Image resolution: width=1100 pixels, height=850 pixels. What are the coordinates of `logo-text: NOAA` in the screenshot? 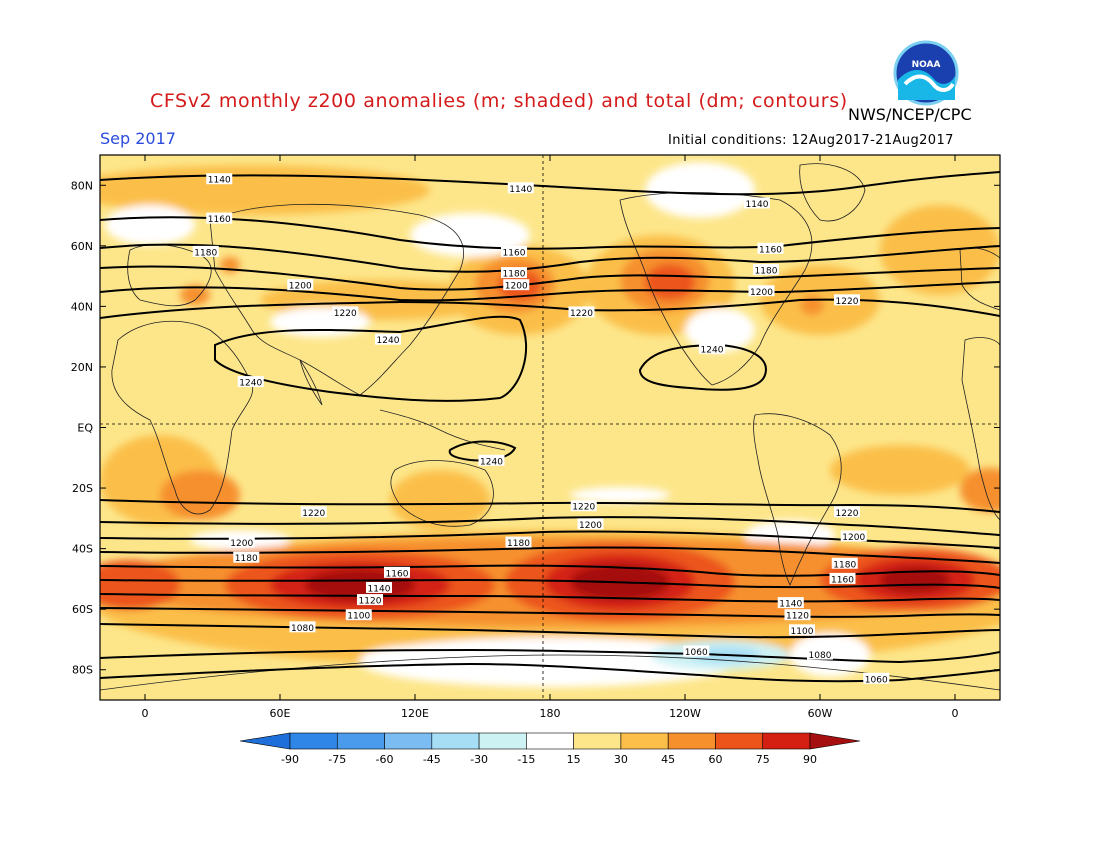 It's located at (926, 65).